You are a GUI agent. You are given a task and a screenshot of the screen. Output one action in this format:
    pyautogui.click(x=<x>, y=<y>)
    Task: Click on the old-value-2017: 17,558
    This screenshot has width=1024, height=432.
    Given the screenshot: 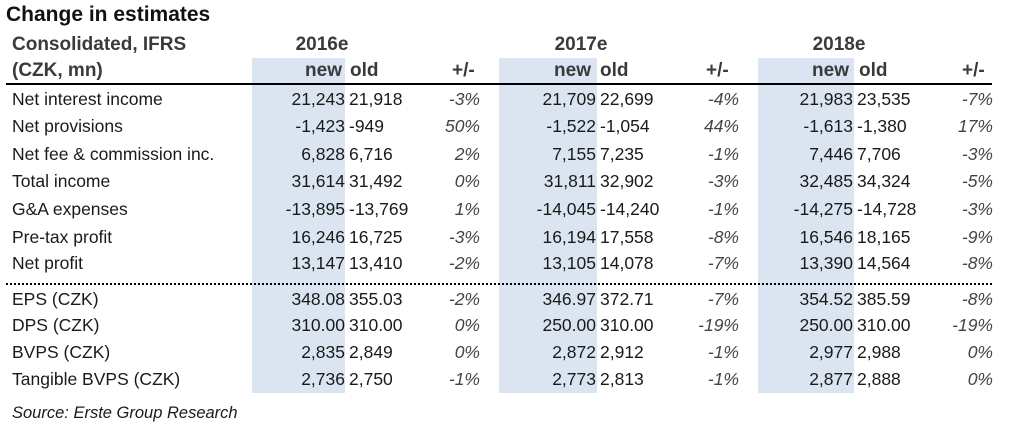 What is the action you would take?
    pyautogui.click(x=627, y=237)
    